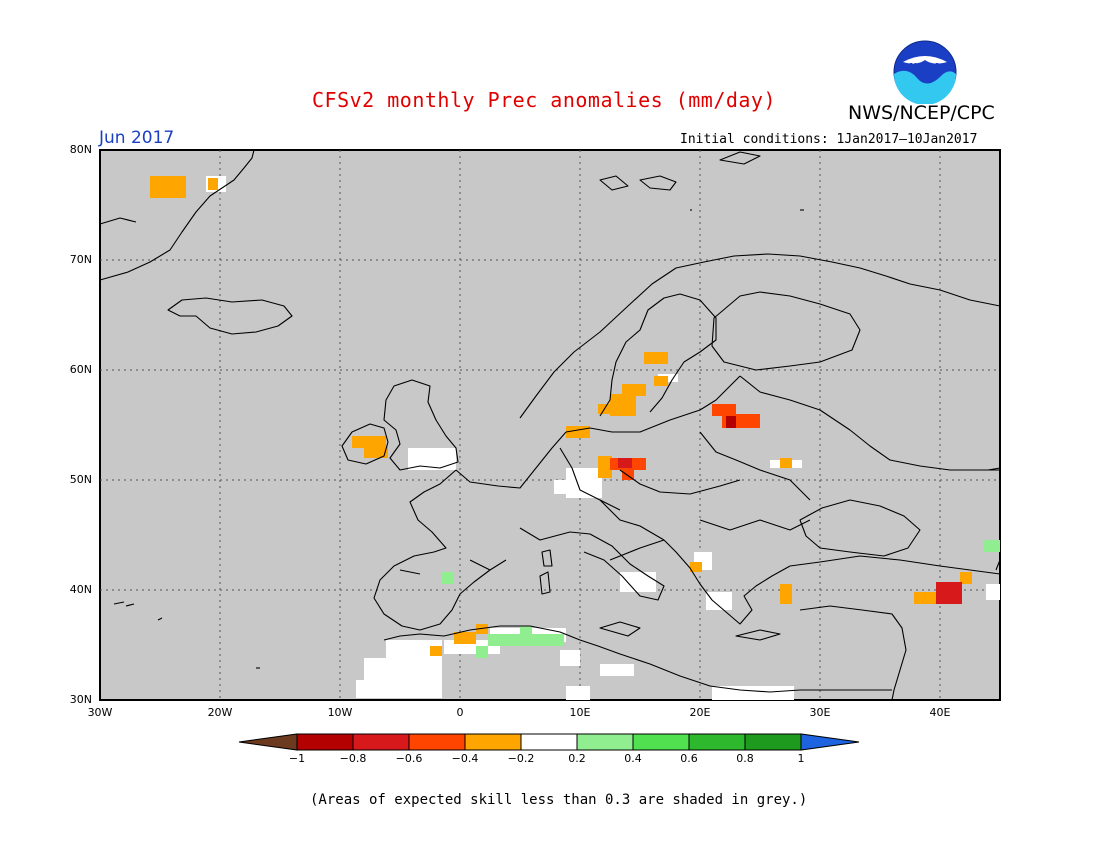  I want to click on lat-label-40n: 40N, so click(80, 589).